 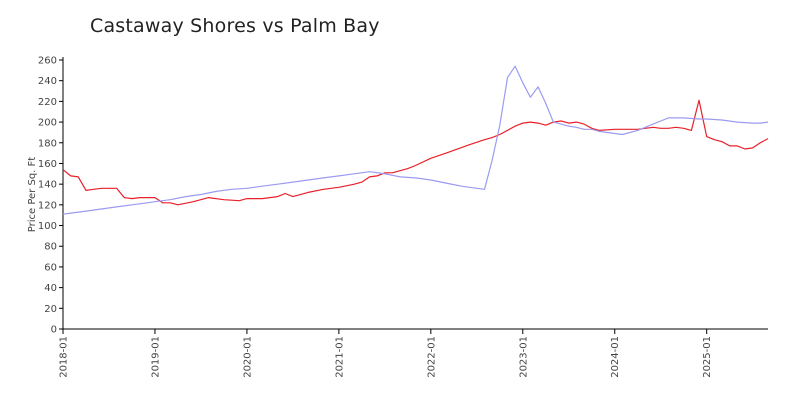 I want to click on y-tick-label: 20, so click(x=50, y=309).